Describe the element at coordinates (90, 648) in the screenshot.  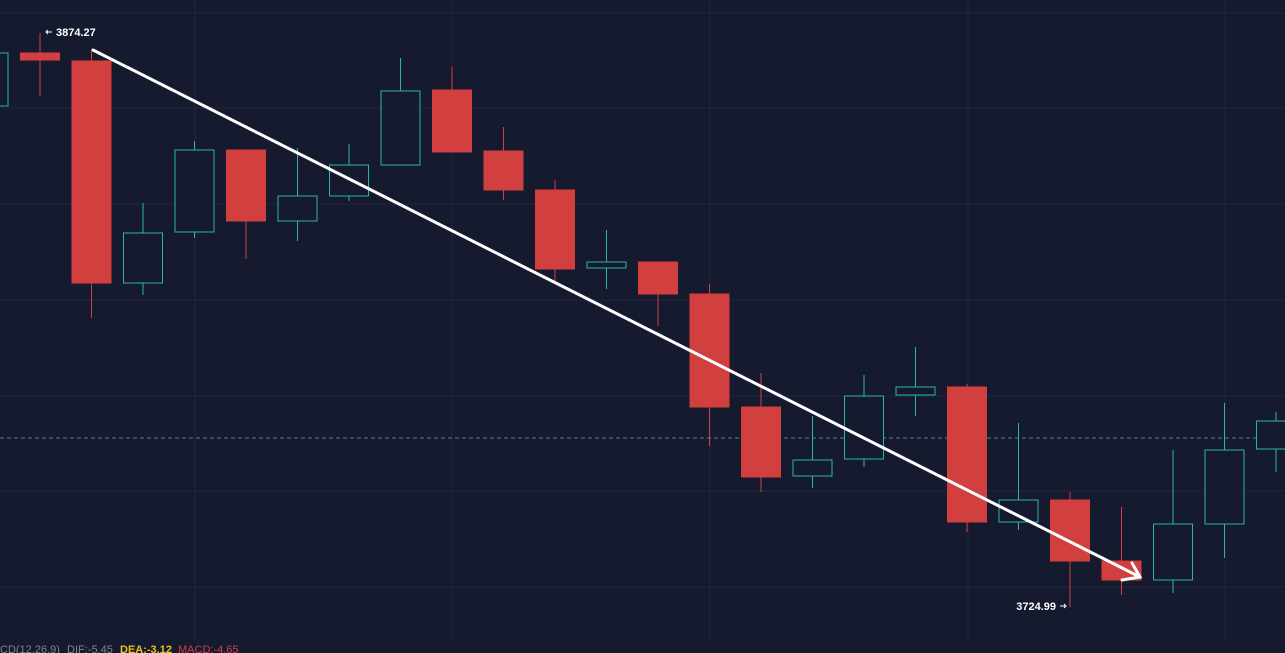
I see `indicator-dif: DIF:-5.45` at that location.